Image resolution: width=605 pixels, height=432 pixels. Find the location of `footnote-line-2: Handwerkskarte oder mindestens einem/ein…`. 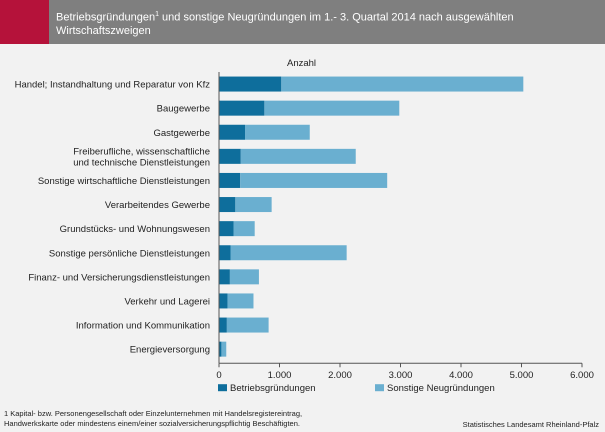

footnote-line-2: Handwerkskarte oder mindestens einem/ein… is located at coordinates (152, 423).